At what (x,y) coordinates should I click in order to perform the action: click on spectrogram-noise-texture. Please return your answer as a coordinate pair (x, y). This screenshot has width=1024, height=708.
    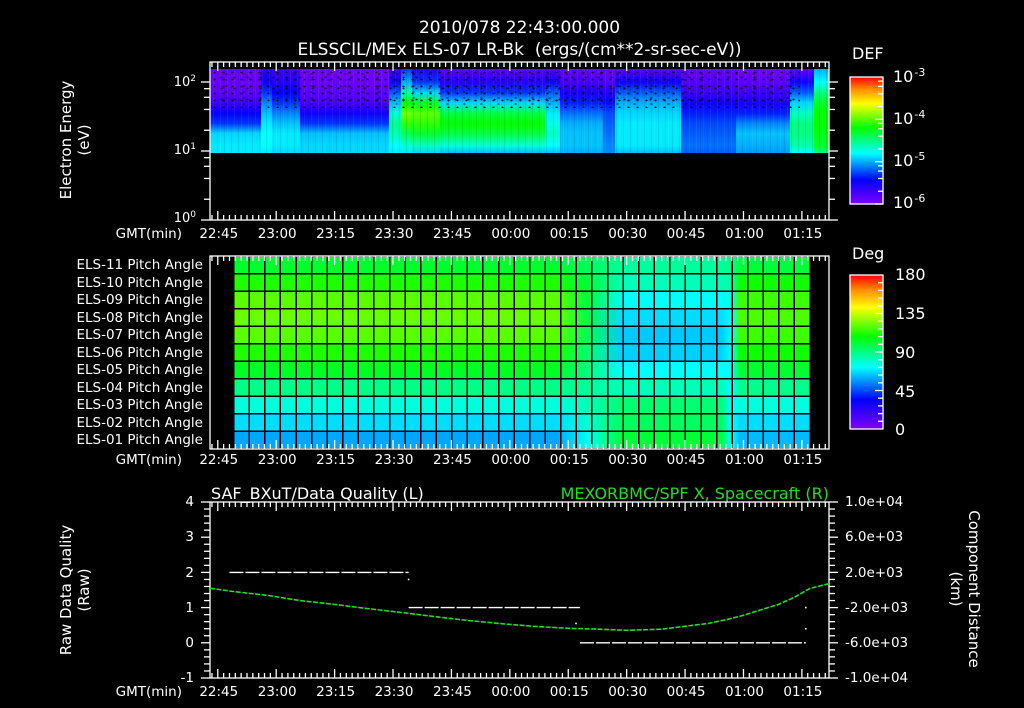
    Looking at the image, I should click on (505, 88).